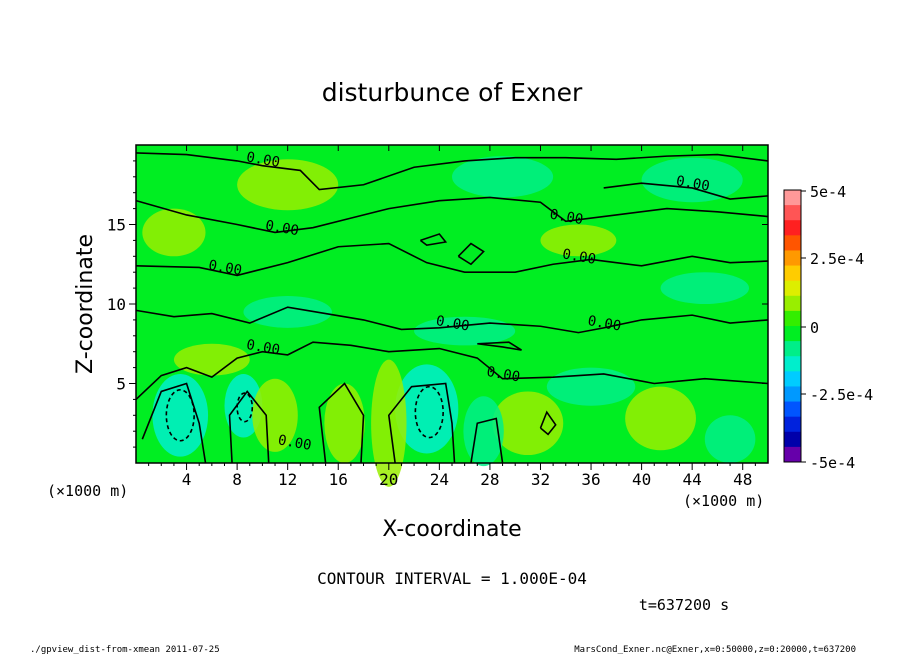  What do you see at coordinates (540, 479) in the screenshot?
I see `x-tick-label: 32` at bounding box center [540, 479].